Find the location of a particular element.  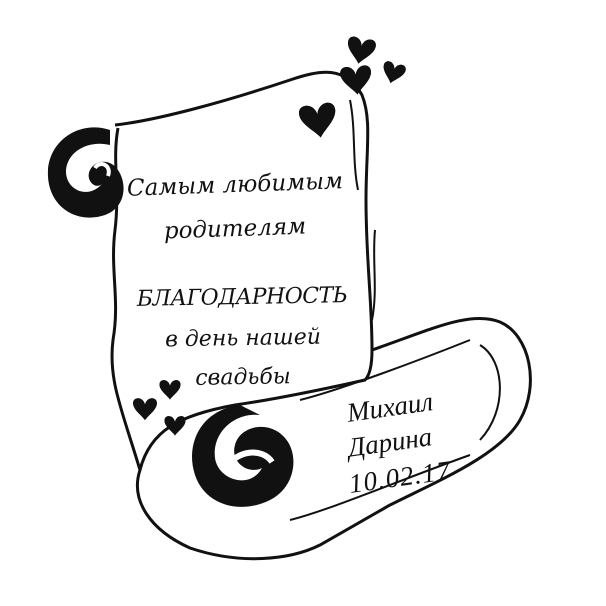

message-heading: БЛАГОДАРНОСТЬ is located at coordinates (242, 297).